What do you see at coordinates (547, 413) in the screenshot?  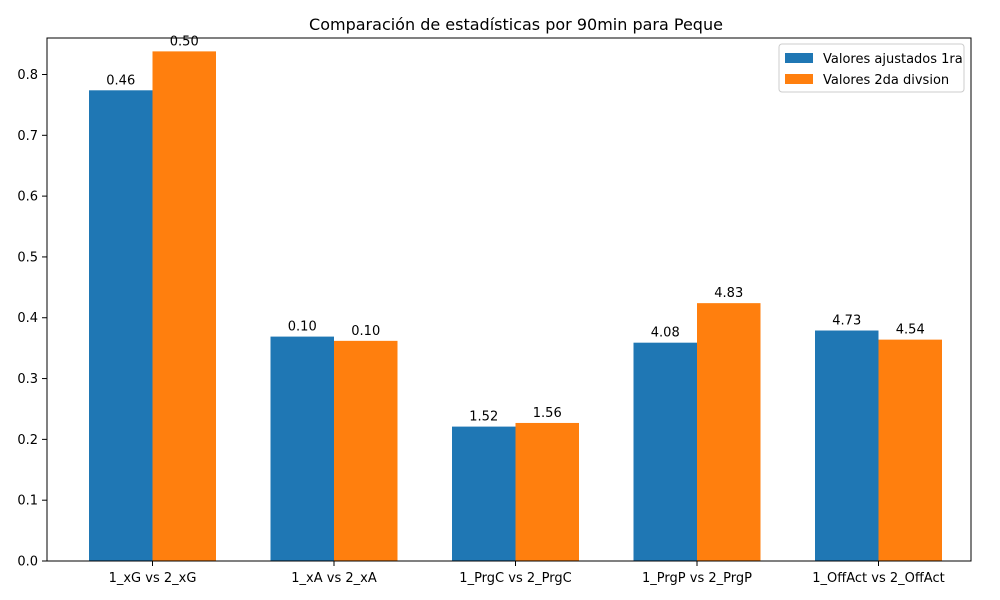 I see `bar-value-label: 1.56` at bounding box center [547, 413].